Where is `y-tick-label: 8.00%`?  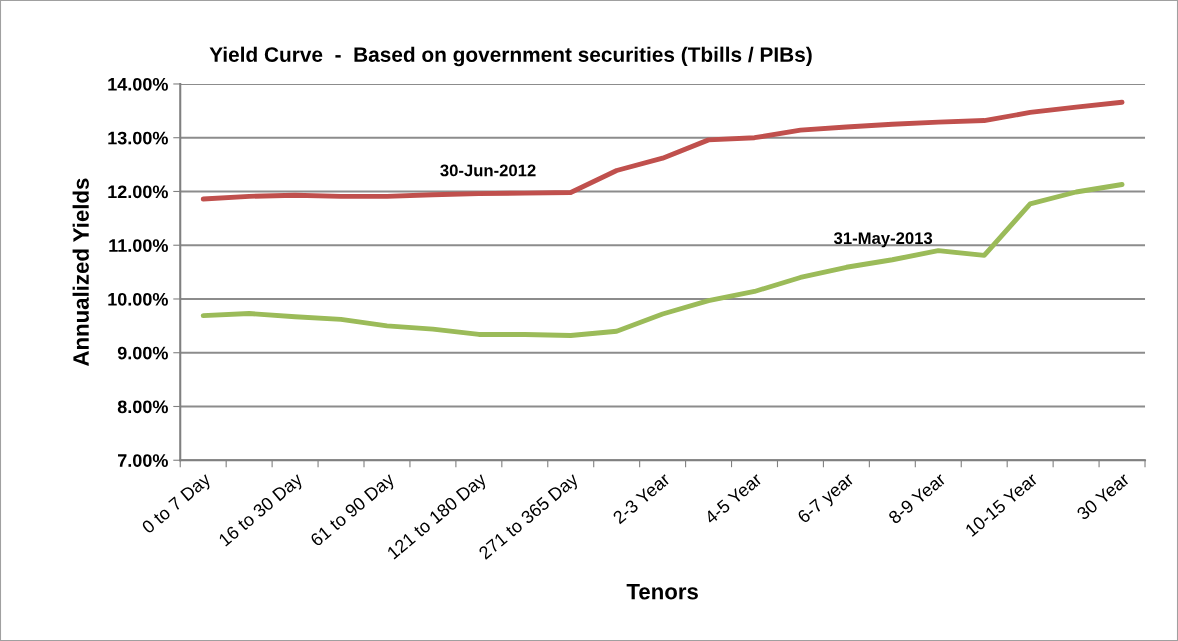
y-tick-label: 8.00% is located at coordinates (142, 407).